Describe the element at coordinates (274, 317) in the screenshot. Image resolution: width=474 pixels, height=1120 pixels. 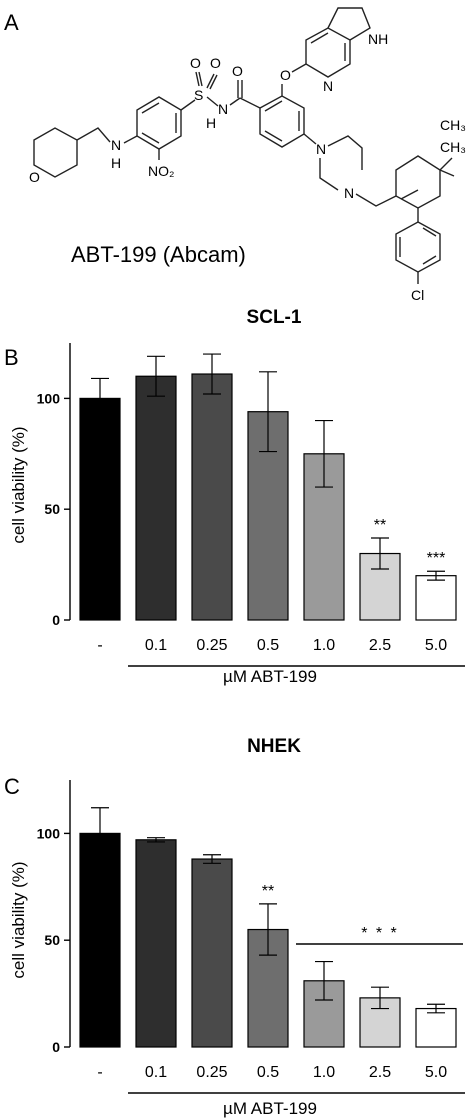
I see `chart-title-scl1: SCL-1` at that location.